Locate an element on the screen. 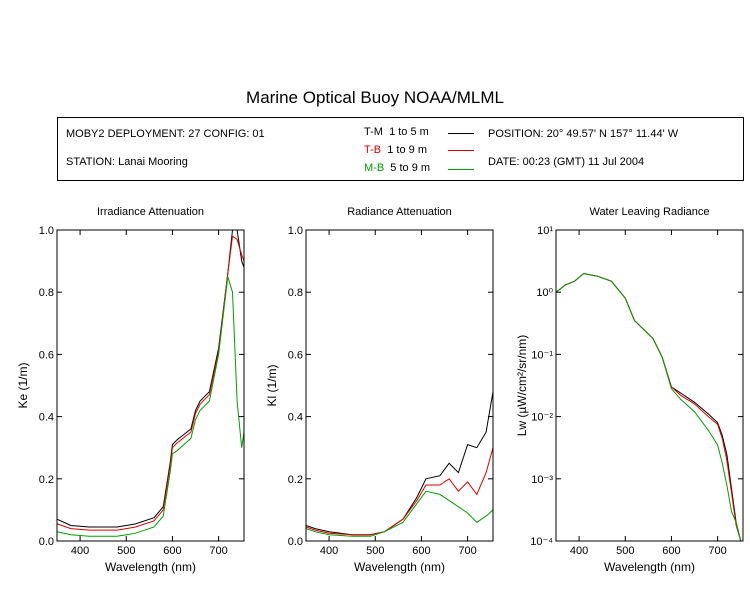 The height and width of the screenshot is (600, 750). chart-page-title: Marine Optical Buoy NOAA/MLML is located at coordinates (375, 97).